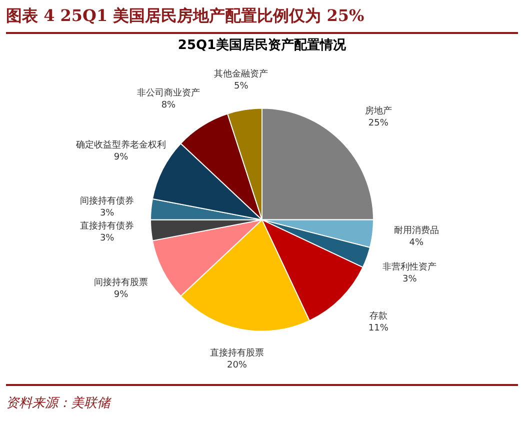 This screenshot has width=524, height=423. I want to click on data-label: 25%, so click(378, 123).